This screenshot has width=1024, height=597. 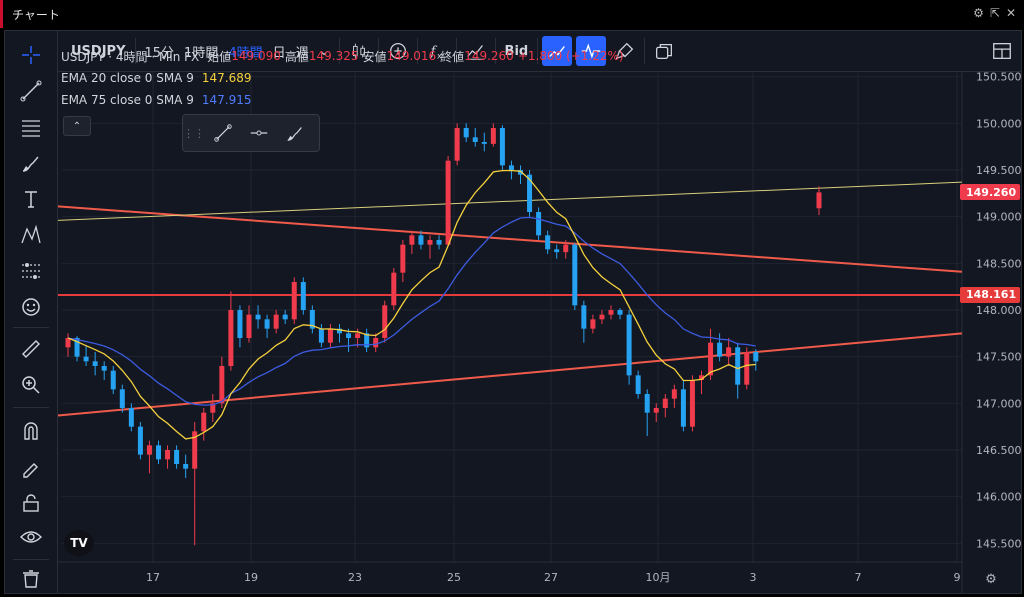 What do you see at coordinates (31, 55) in the screenshot?
I see `crosshair-icon` at bounding box center [31, 55].